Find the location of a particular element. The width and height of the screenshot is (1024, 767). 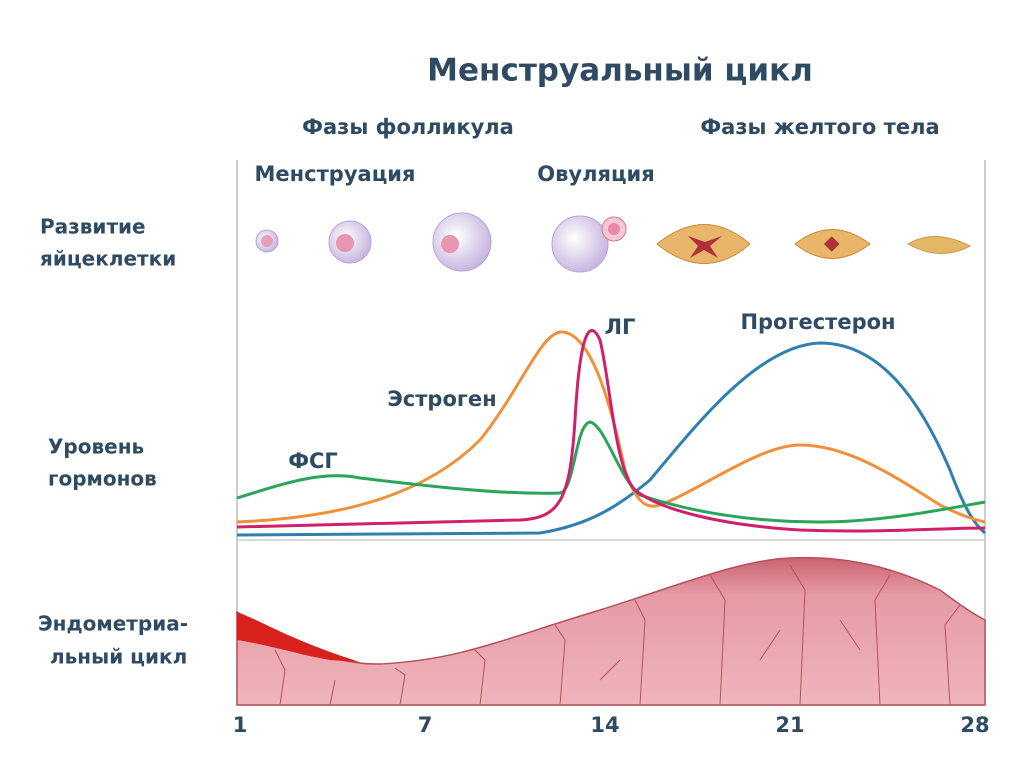

stage-label: Овуляция is located at coordinates (595, 174).